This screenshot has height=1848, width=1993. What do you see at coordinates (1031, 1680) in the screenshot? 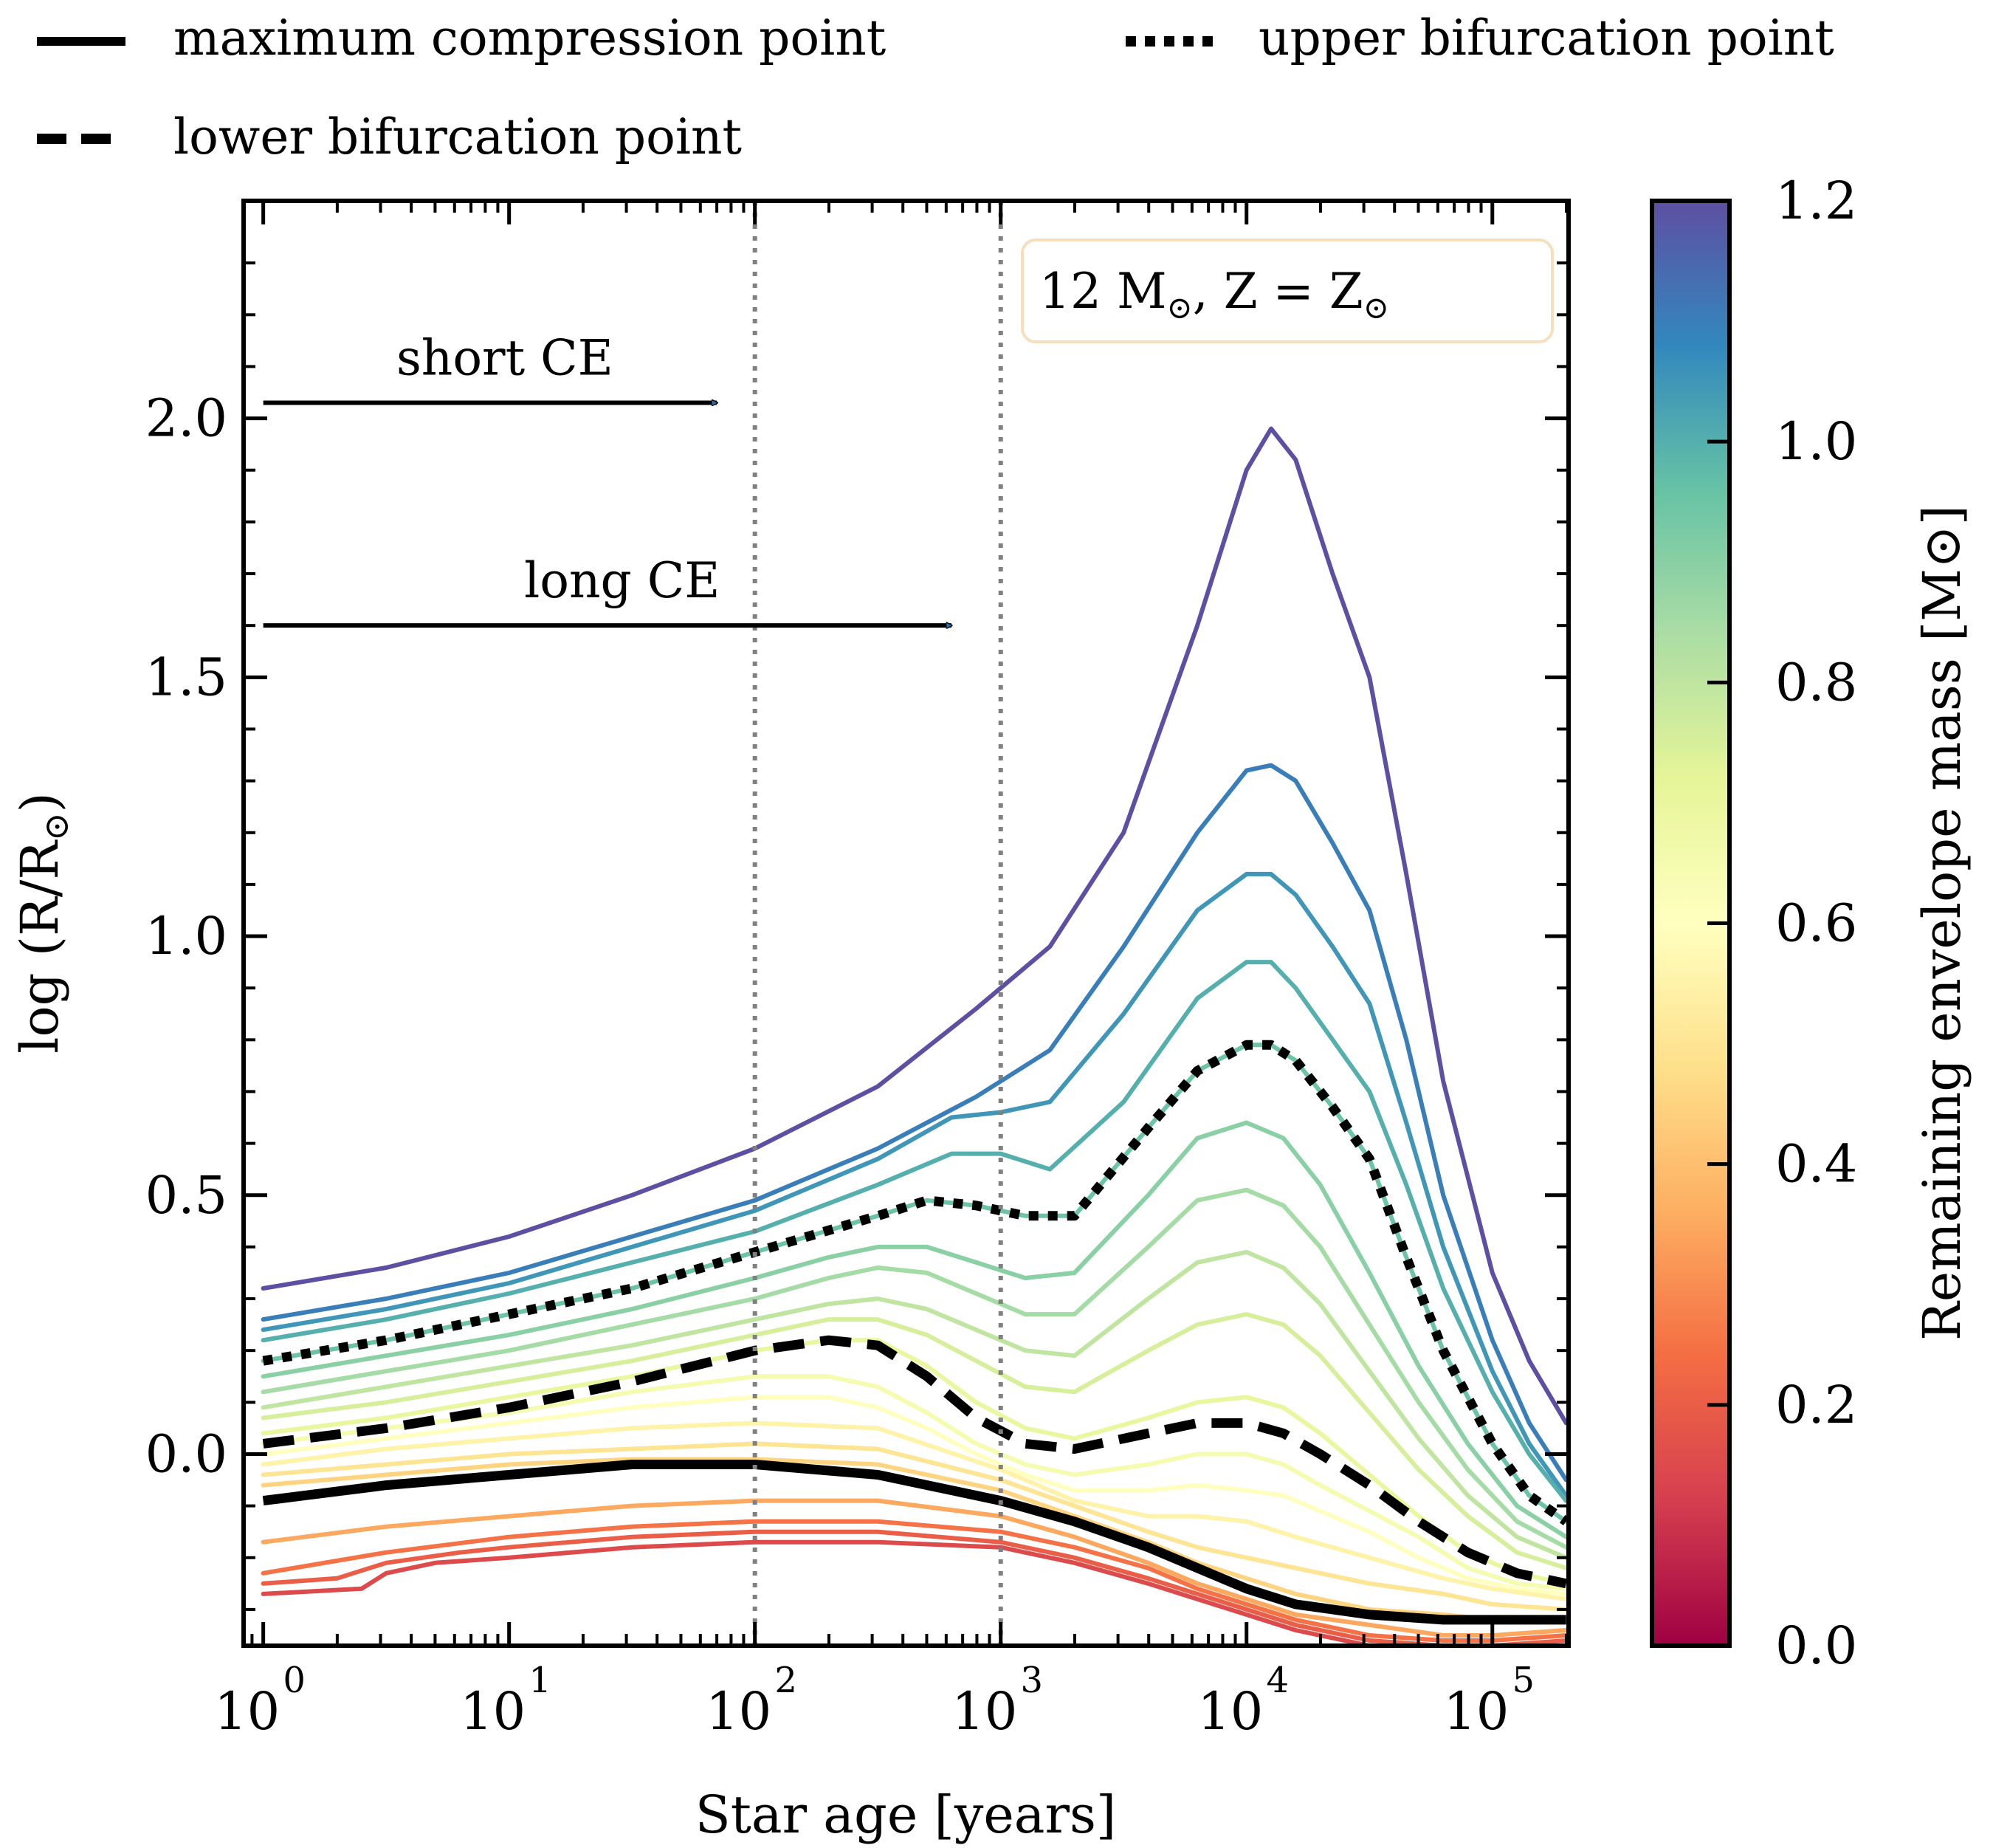
I see `x-tick-exponent: 3` at bounding box center [1031, 1680].